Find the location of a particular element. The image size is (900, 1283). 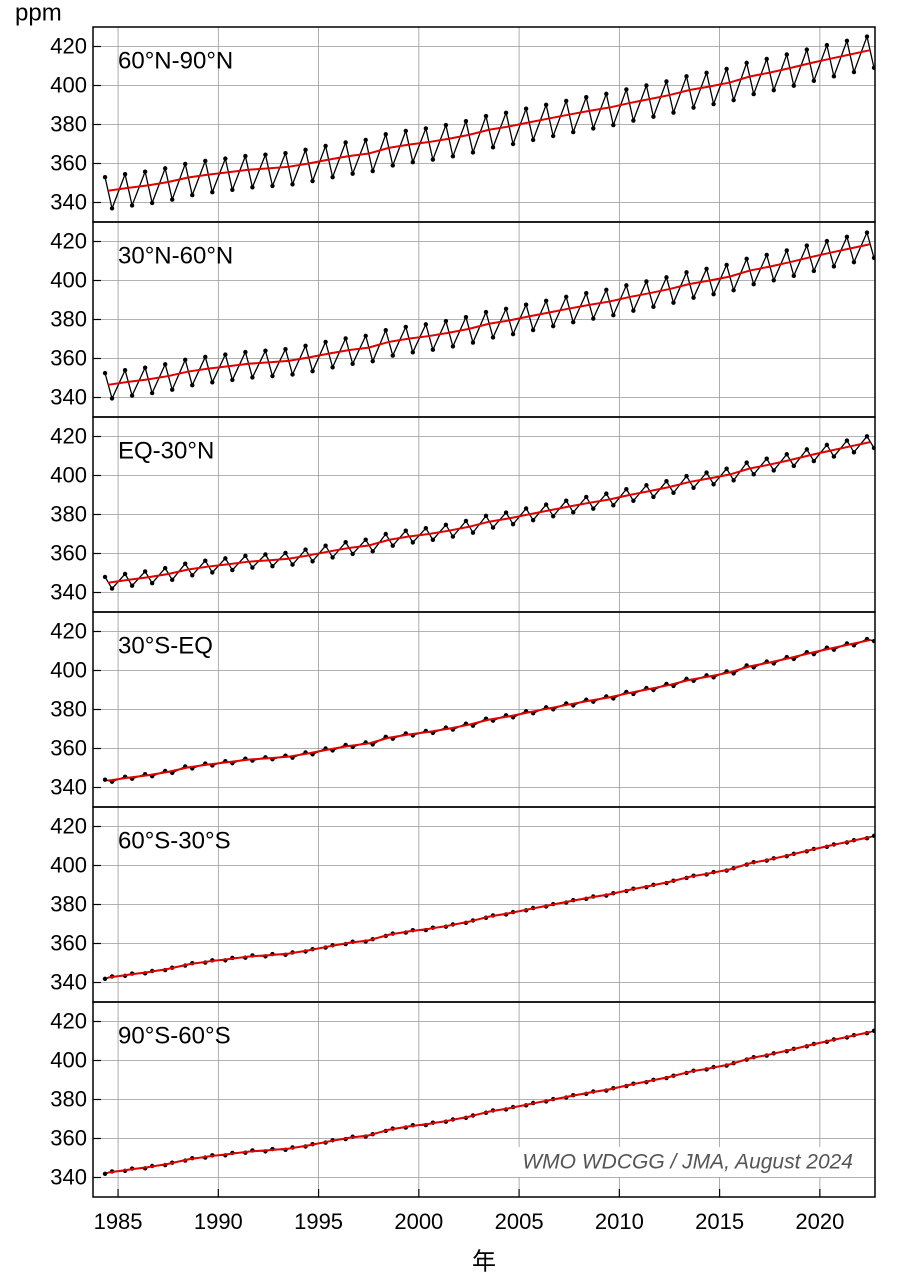

x-tick-label: 2000 is located at coordinates (418, 1221).